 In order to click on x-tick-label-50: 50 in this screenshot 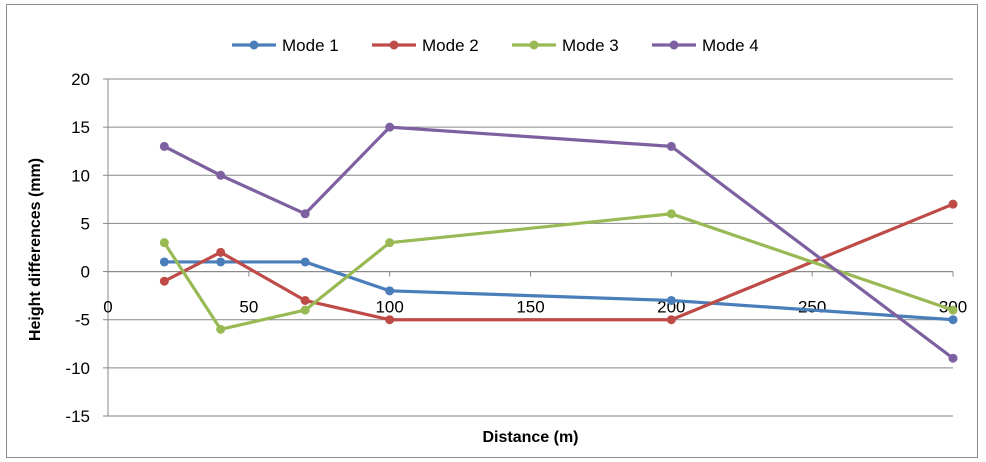, I will do `click(248, 307)`.